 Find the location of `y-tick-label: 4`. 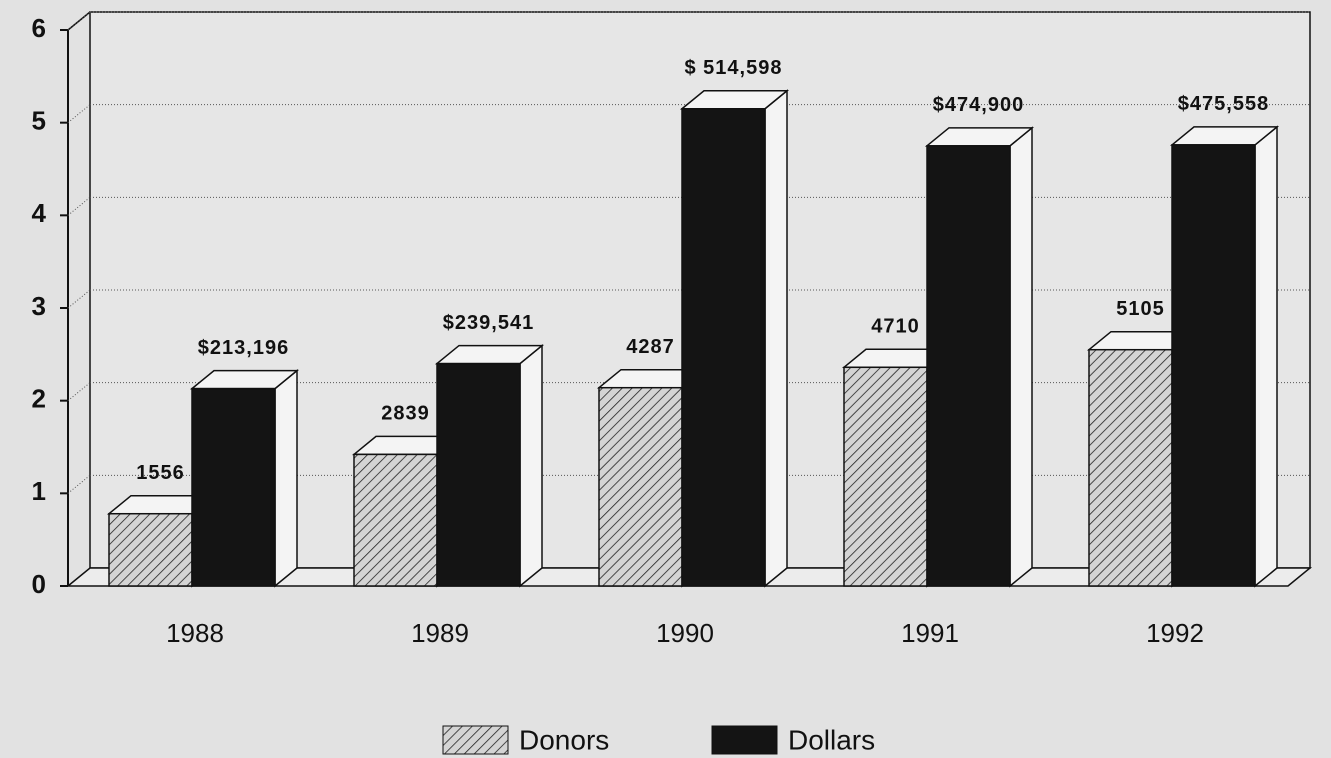

y-tick-label: 4 is located at coordinates (39, 213).